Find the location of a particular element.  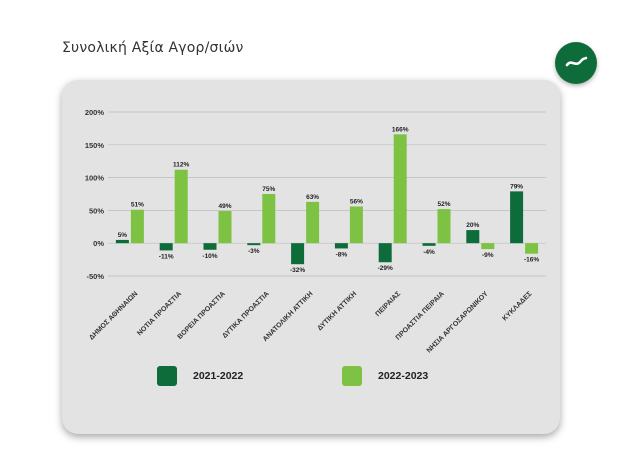

x-tick-label: ΔΥΤΙΚΗ ΑΤΤΙΚΗ is located at coordinates (337, 311).